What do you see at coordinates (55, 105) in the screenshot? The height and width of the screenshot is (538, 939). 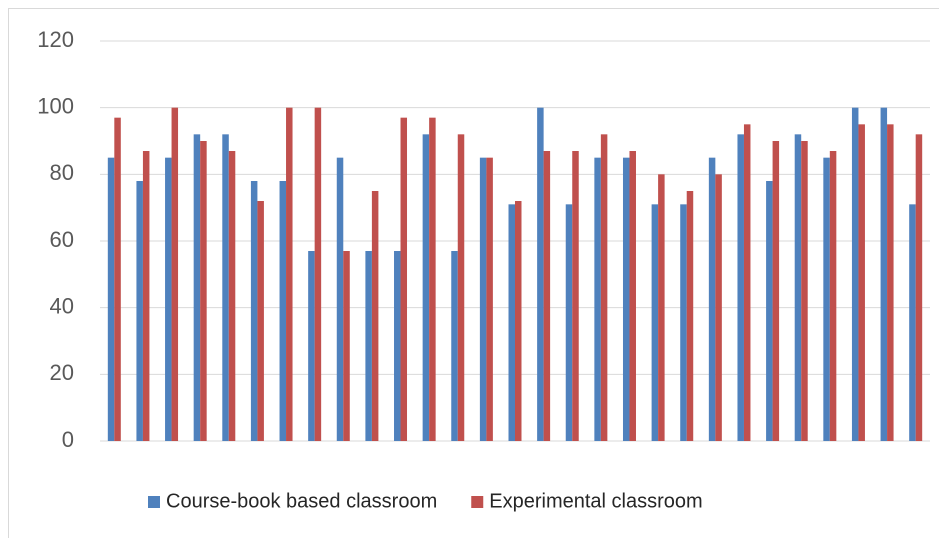 I see `y-tick-label: 100` at bounding box center [55, 105].